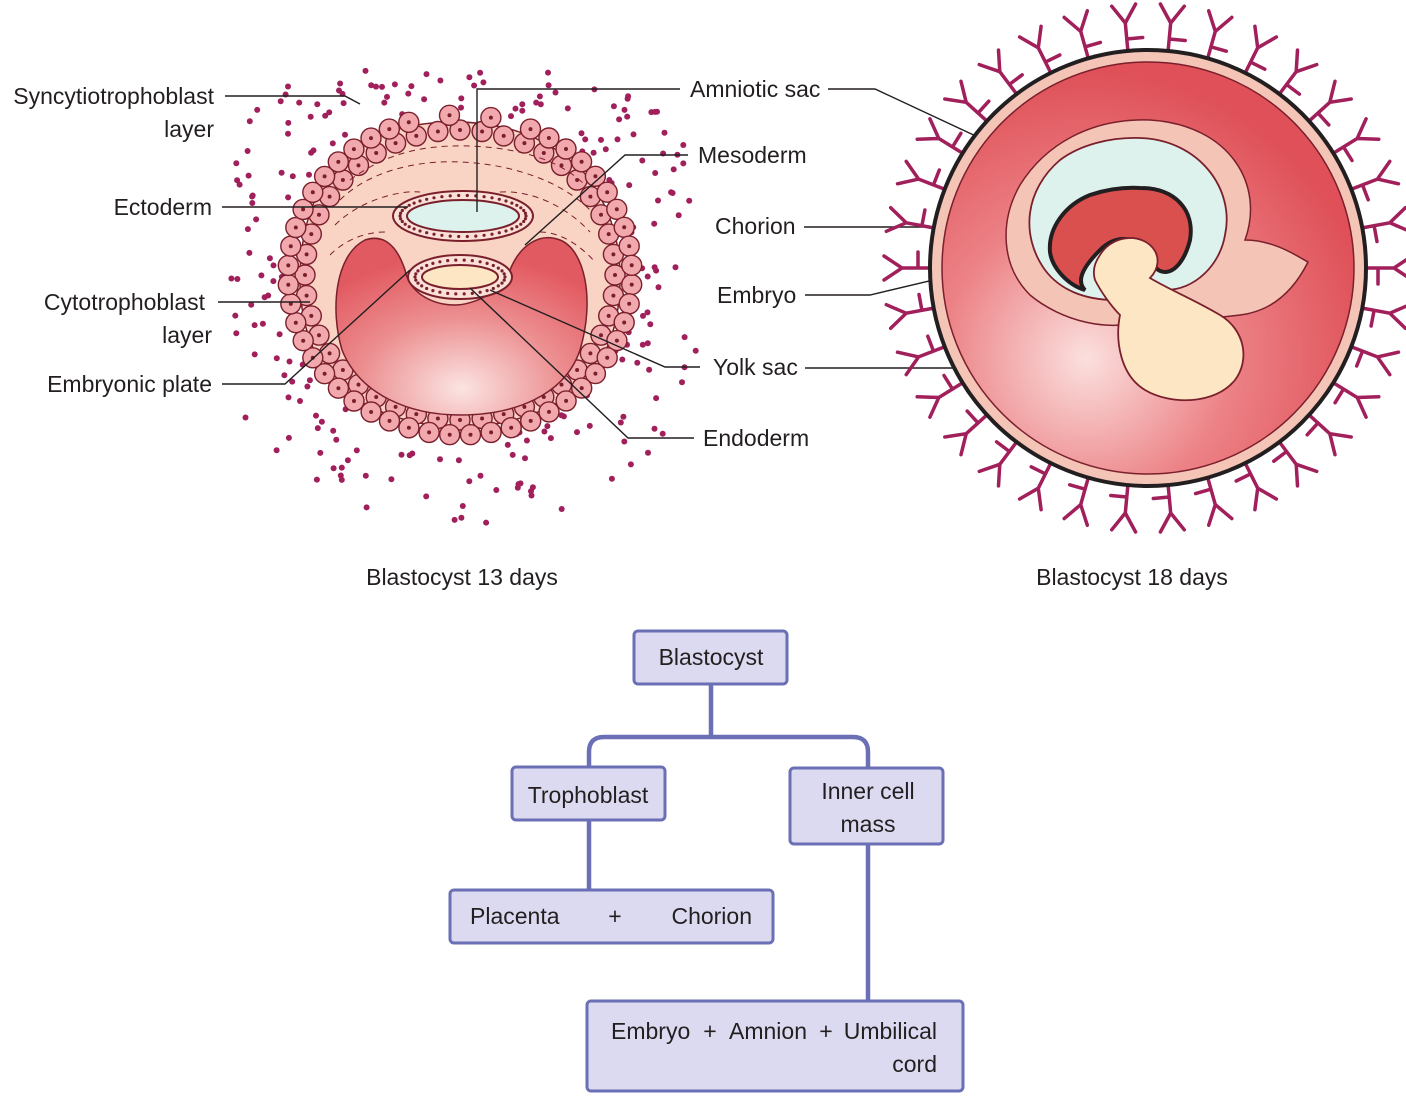  What do you see at coordinates (914, 1064) in the screenshot?
I see `umbilical-box-label-line2: cord` at bounding box center [914, 1064].